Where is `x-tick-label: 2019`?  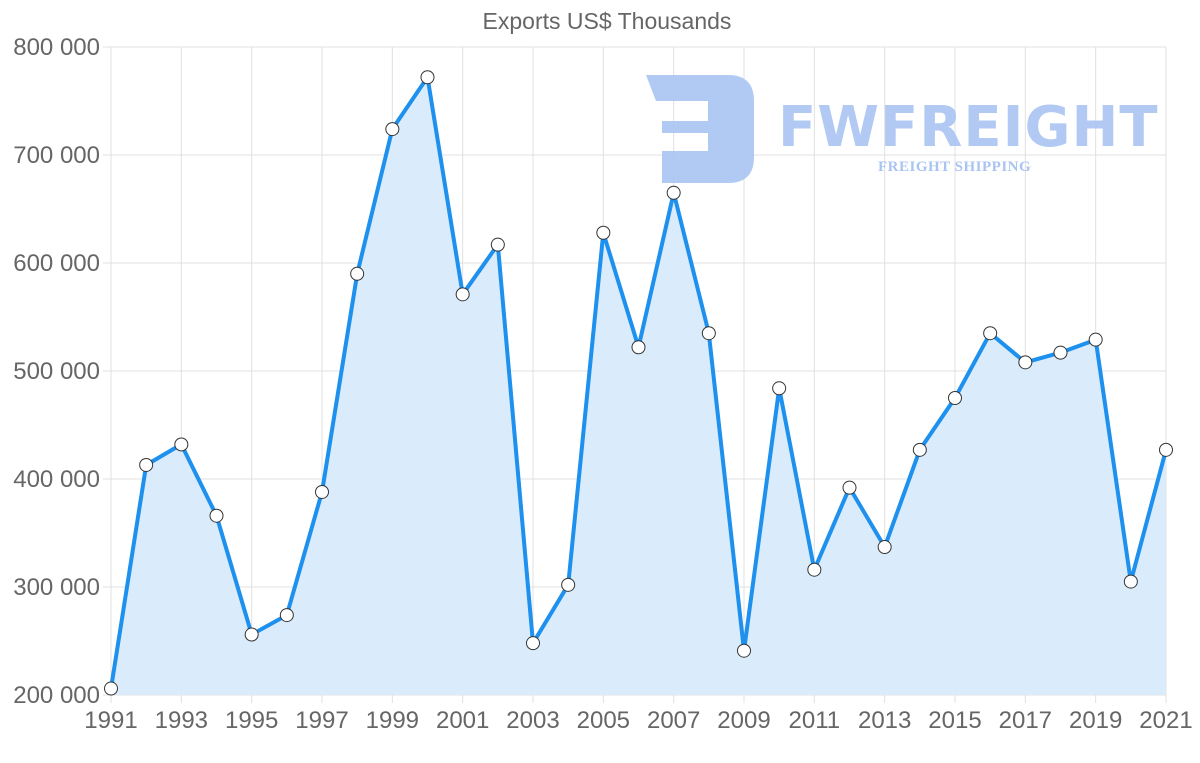 x-tick-label: 2019 is located at coordinates (1095, 720).